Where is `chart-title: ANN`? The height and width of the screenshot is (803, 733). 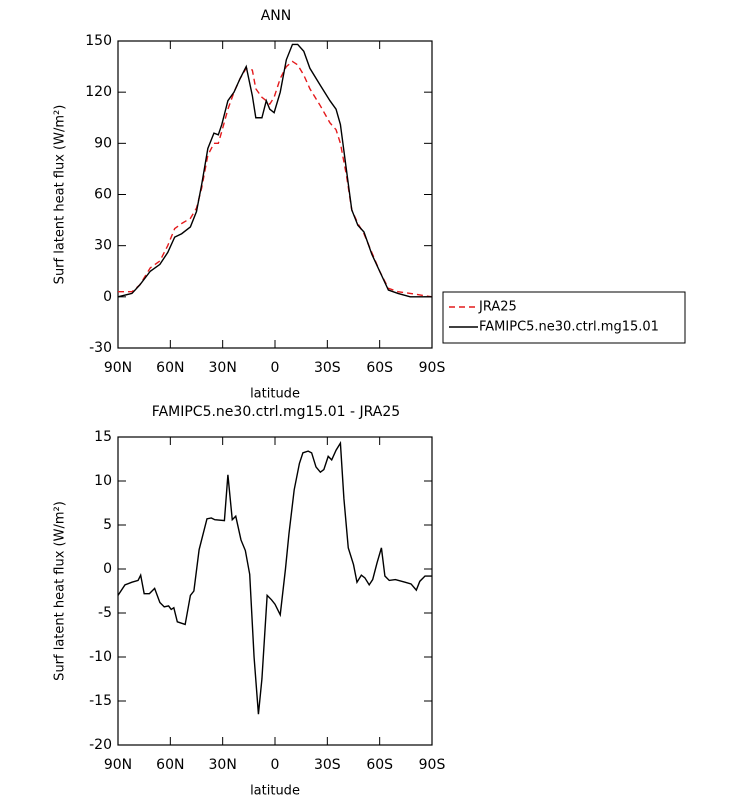
chart-title: ANN is located at coordinates (276, 16).